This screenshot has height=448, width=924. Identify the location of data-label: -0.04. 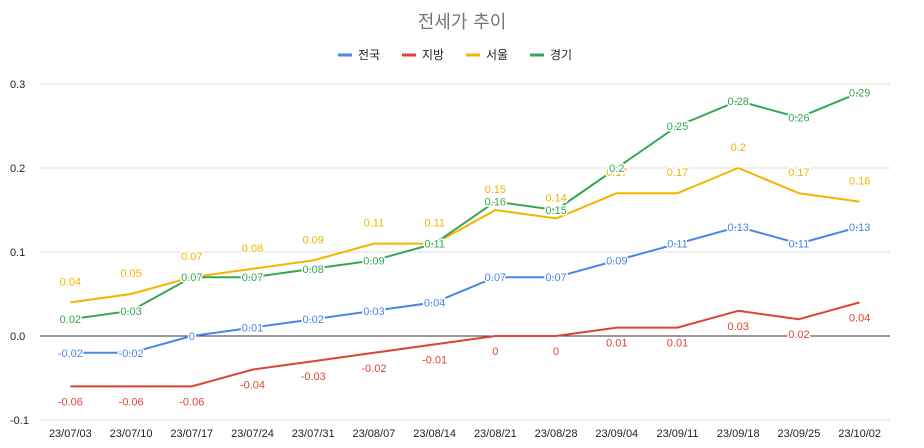
(252, 386).